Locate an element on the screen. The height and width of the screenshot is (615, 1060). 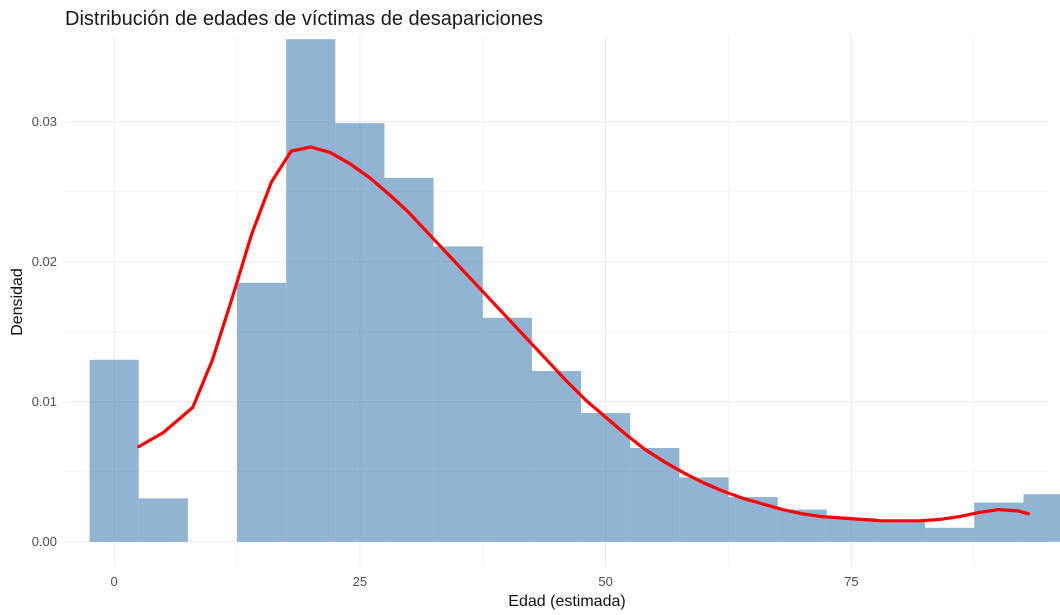
y-tick-label: 0.03 is located at coordinates (44, 121).